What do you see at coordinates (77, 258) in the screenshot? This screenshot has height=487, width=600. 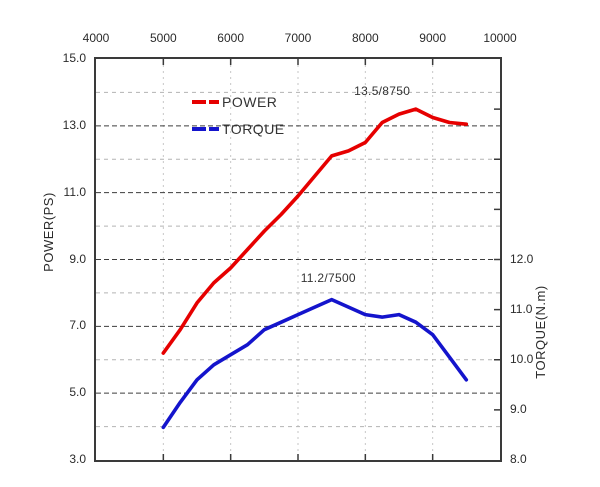 I see `left-axis-tick-label: 9.0` at bounding box center [77, 258].